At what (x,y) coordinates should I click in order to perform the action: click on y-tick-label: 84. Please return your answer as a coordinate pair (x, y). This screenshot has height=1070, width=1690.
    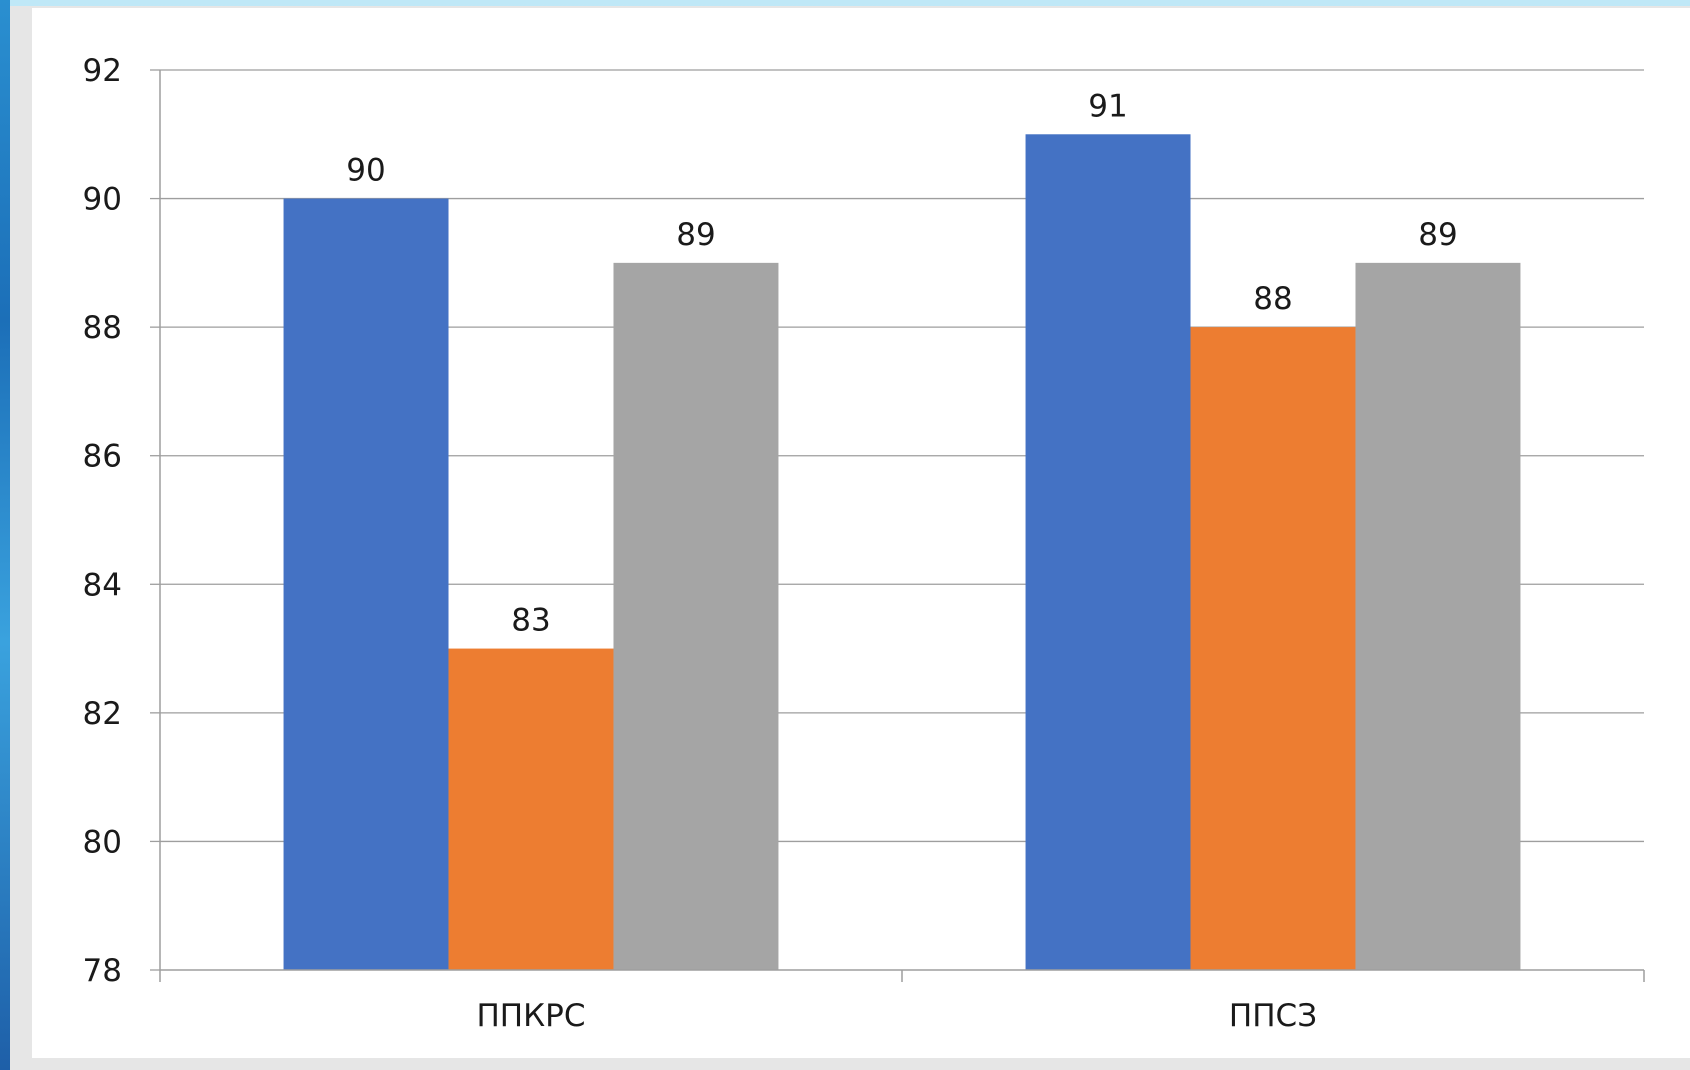
    Looking at the image, I should click on (102, 585).